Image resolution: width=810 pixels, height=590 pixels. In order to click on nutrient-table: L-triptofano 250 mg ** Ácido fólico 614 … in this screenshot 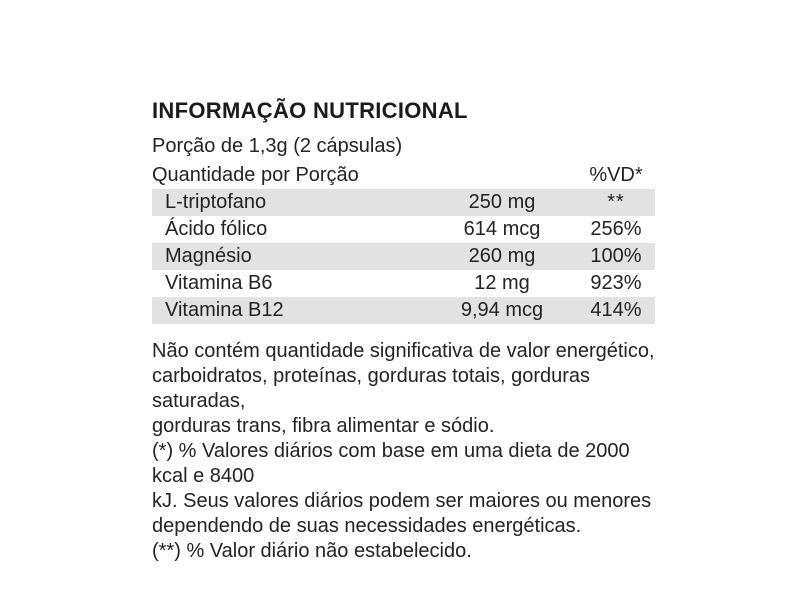, I will do `click(403, 256)`.